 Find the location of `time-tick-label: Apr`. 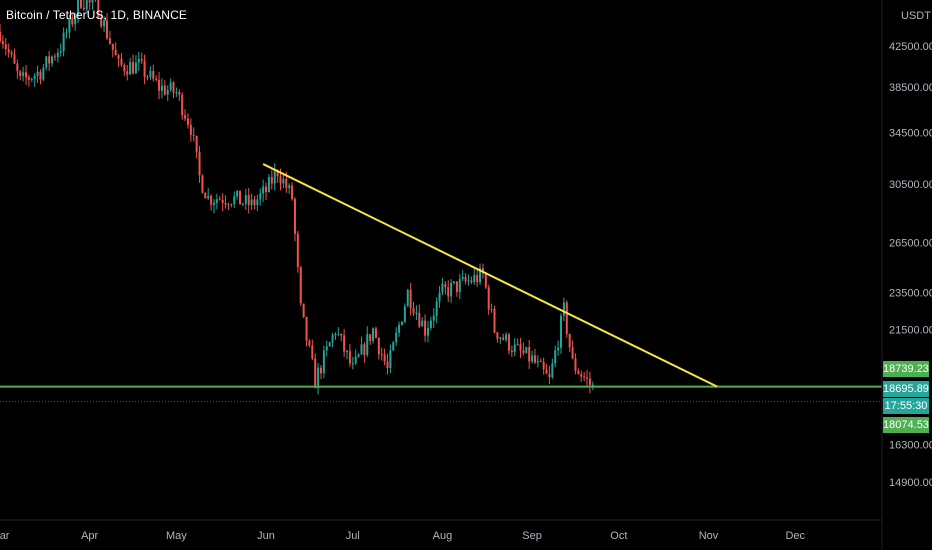

time-tick-label: Apr is located at coordinates (89, 536).